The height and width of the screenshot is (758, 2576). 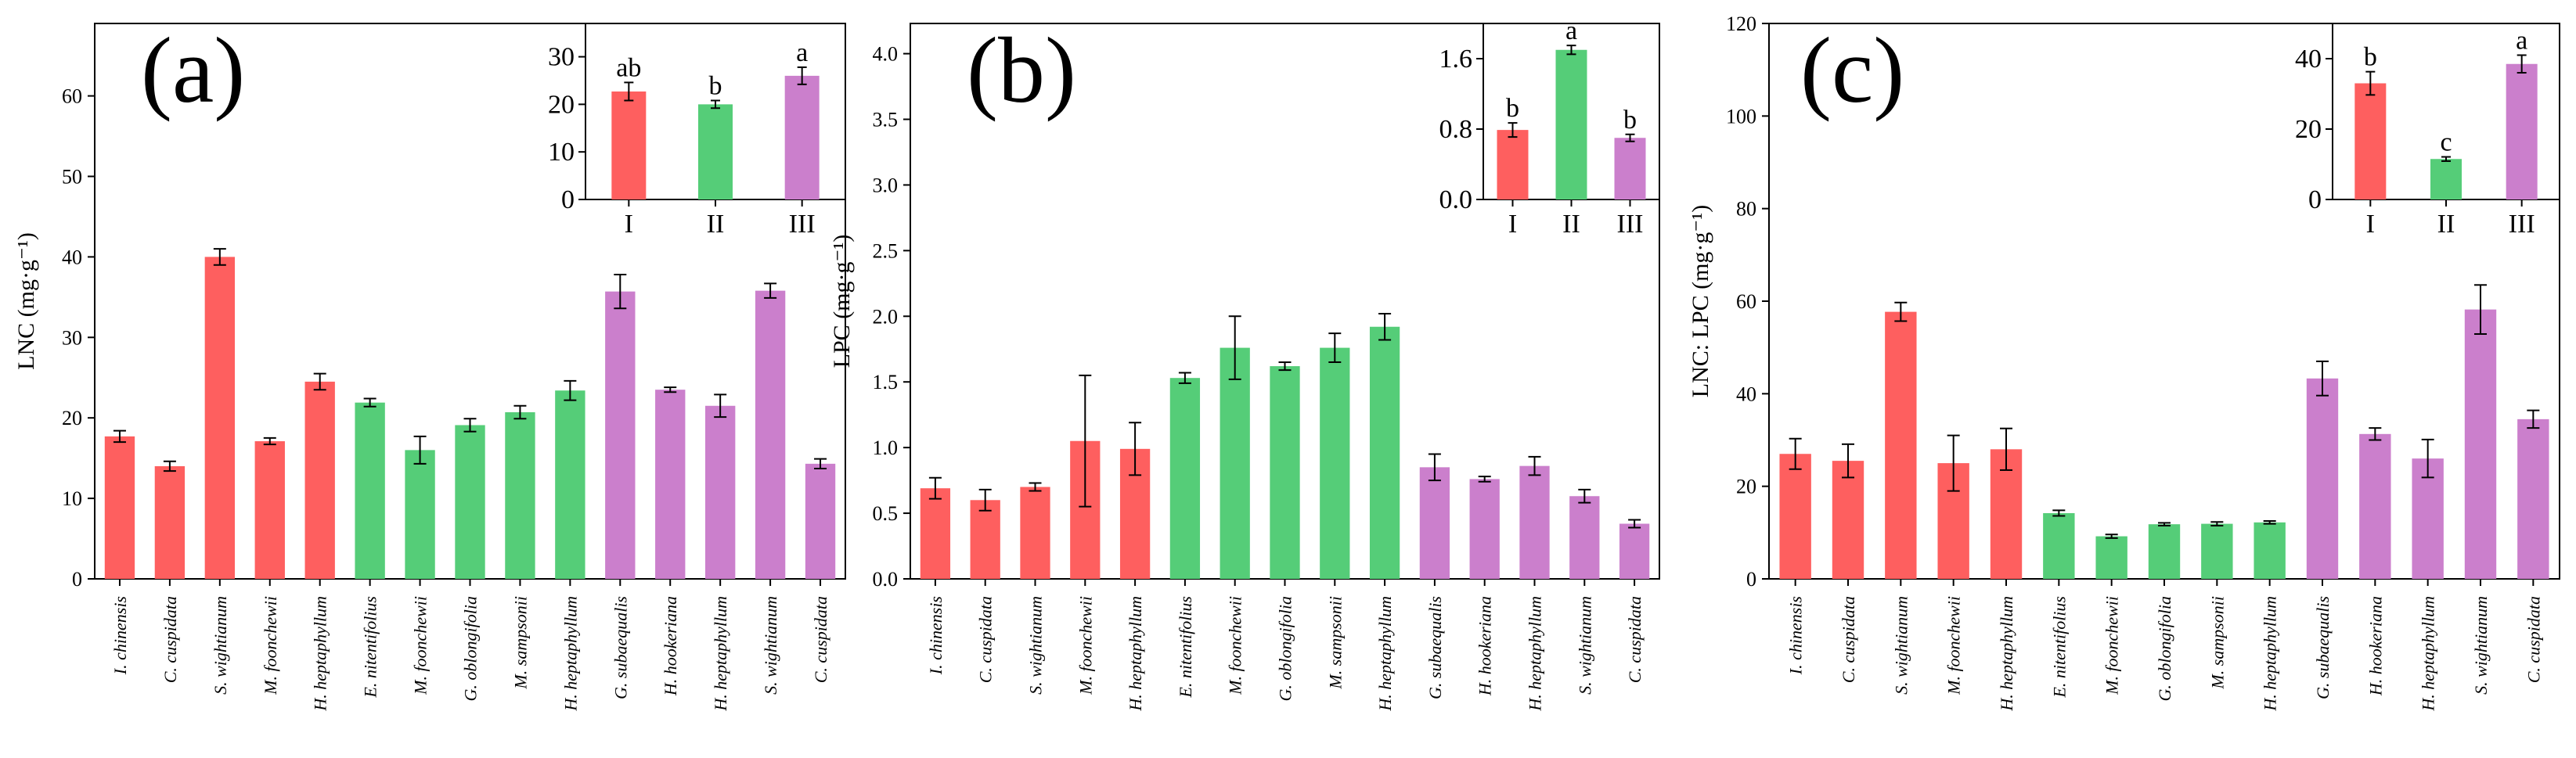 I want to click on y-axis-label: LPC (mg·g⁻¹), so click(x=842, y=301).